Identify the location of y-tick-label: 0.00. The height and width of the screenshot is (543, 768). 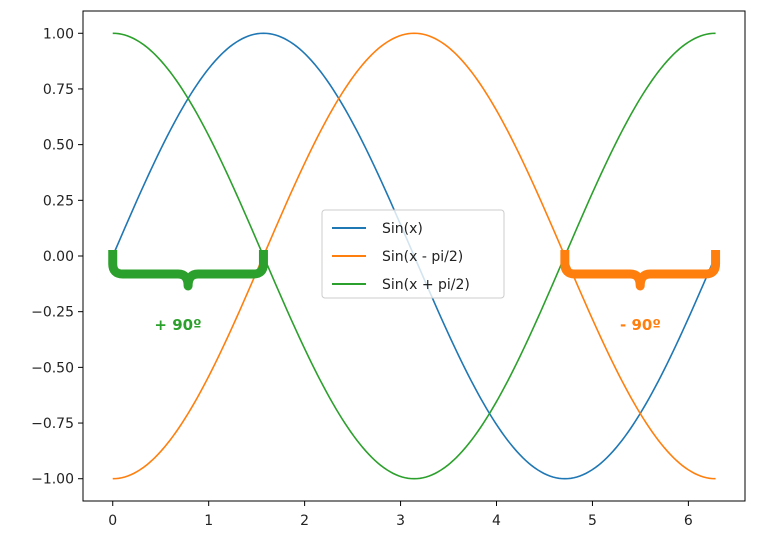
(58, 257).